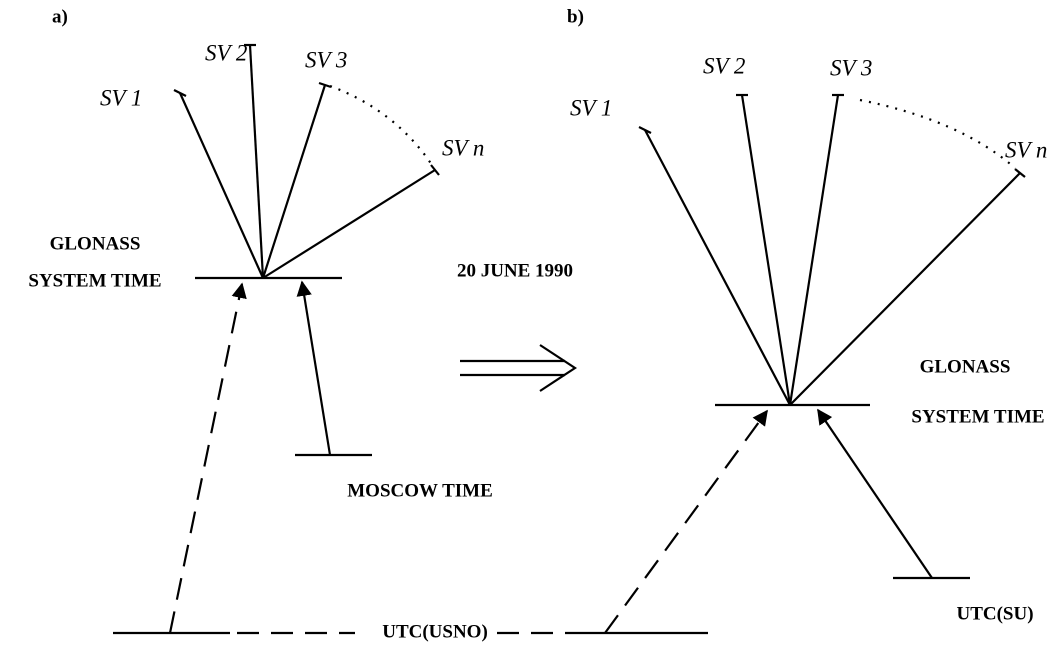 This screenshot has width=1061, height=648. Describe the element at coordinates (519, 368) in the screenshot. I see `transition-arrow` at that location.